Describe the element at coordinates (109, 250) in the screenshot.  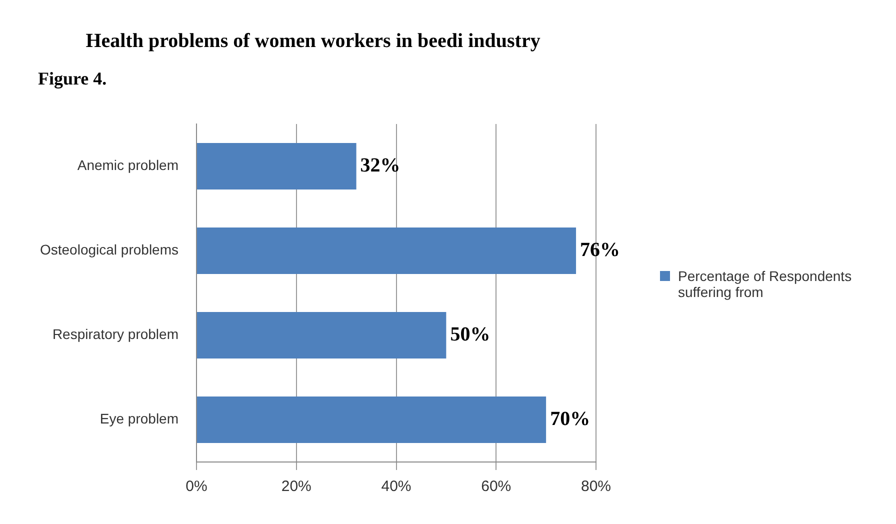
I see `y-tick-label: Osteological problems` at that location.